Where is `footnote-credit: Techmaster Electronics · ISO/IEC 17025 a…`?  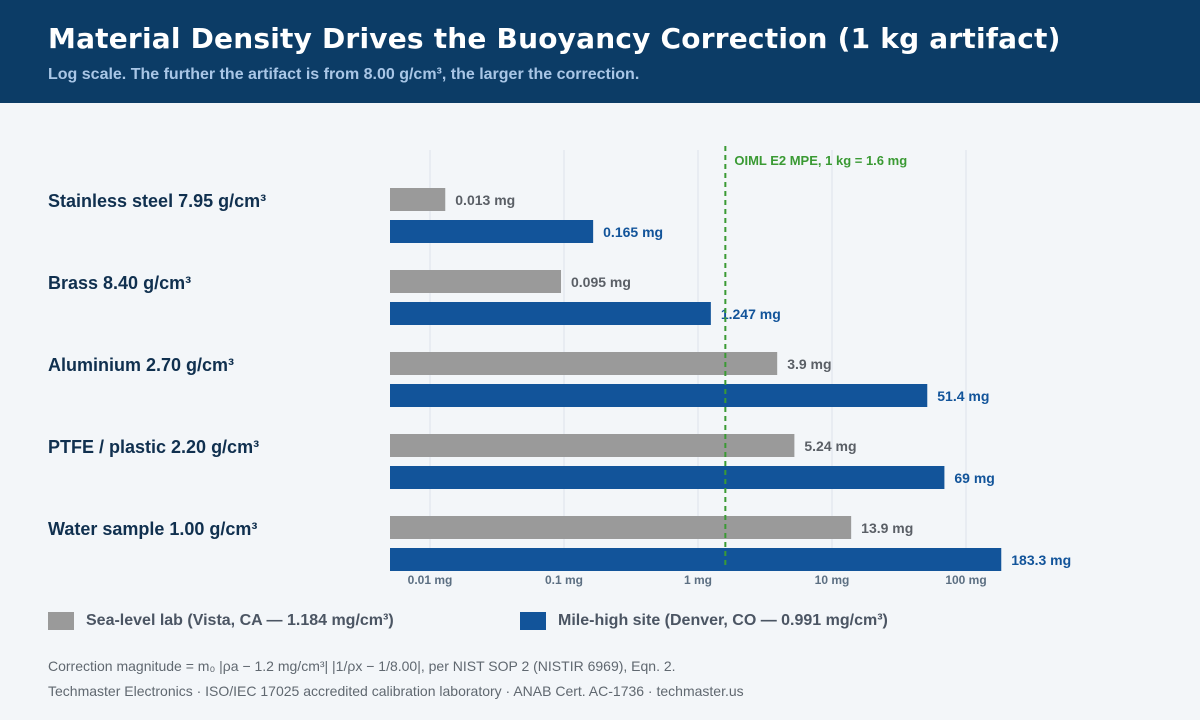 footnote-credit: Techmaster Electronics · ISO/IEC 17025 a… is located at coordinates (396, 691).